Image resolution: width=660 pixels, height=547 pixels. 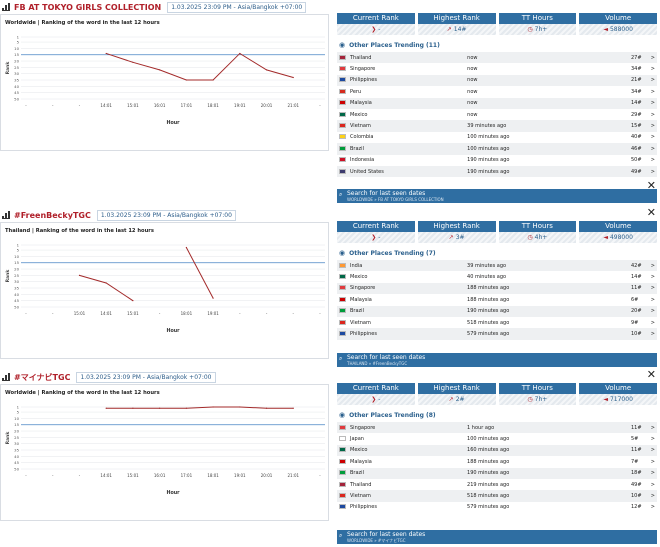 What do you see at coordinates (497, 415) in the screenshot?
I see `other-places-header: ◉ Other Places Trending (8)` at bounding box center [497, 415].